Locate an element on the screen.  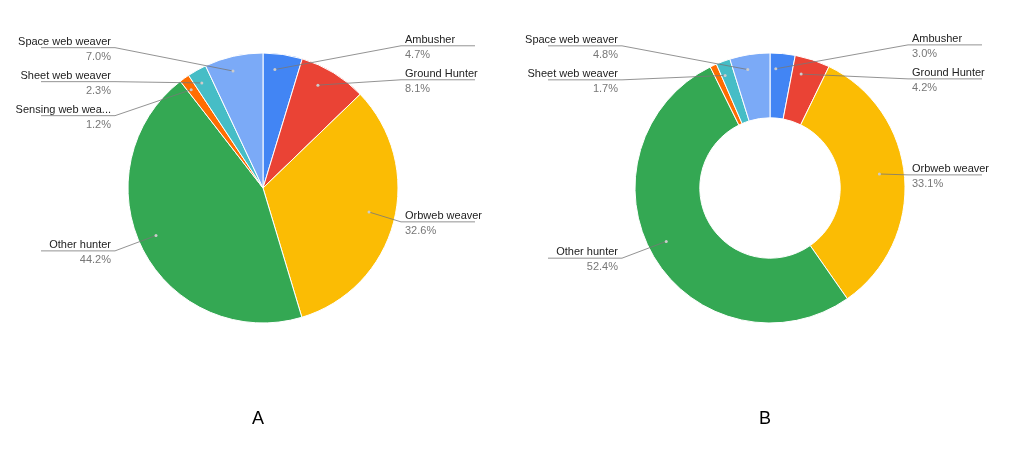
data-label: 3.0% is located at coordinates (925, 52).